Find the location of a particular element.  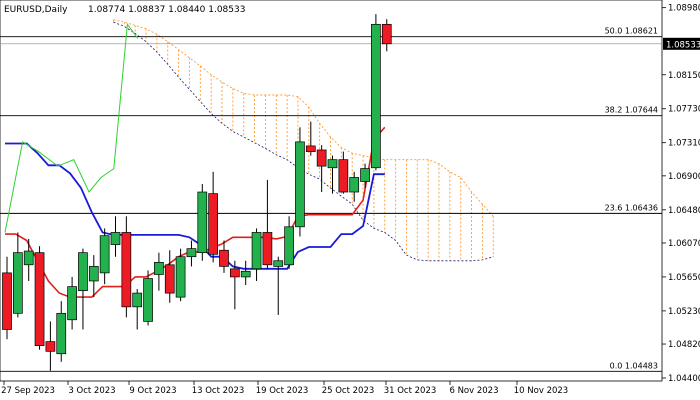

y-tick-label: 1.08980 is located at coordinates (684, 9).